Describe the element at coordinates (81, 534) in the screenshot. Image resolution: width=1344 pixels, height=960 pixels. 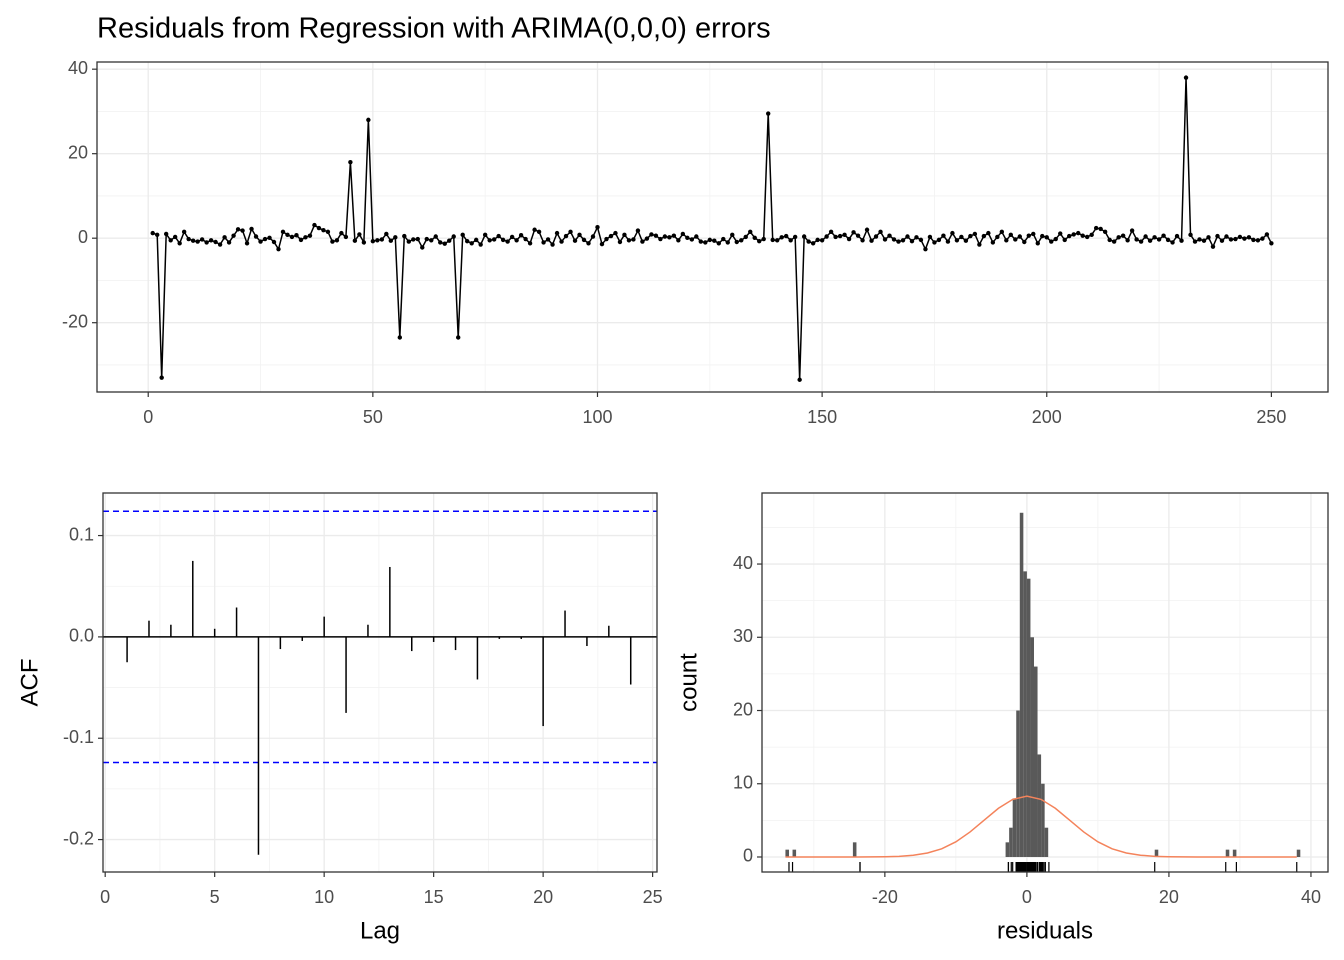
I see `y-tick-label: 0.1` at that location.